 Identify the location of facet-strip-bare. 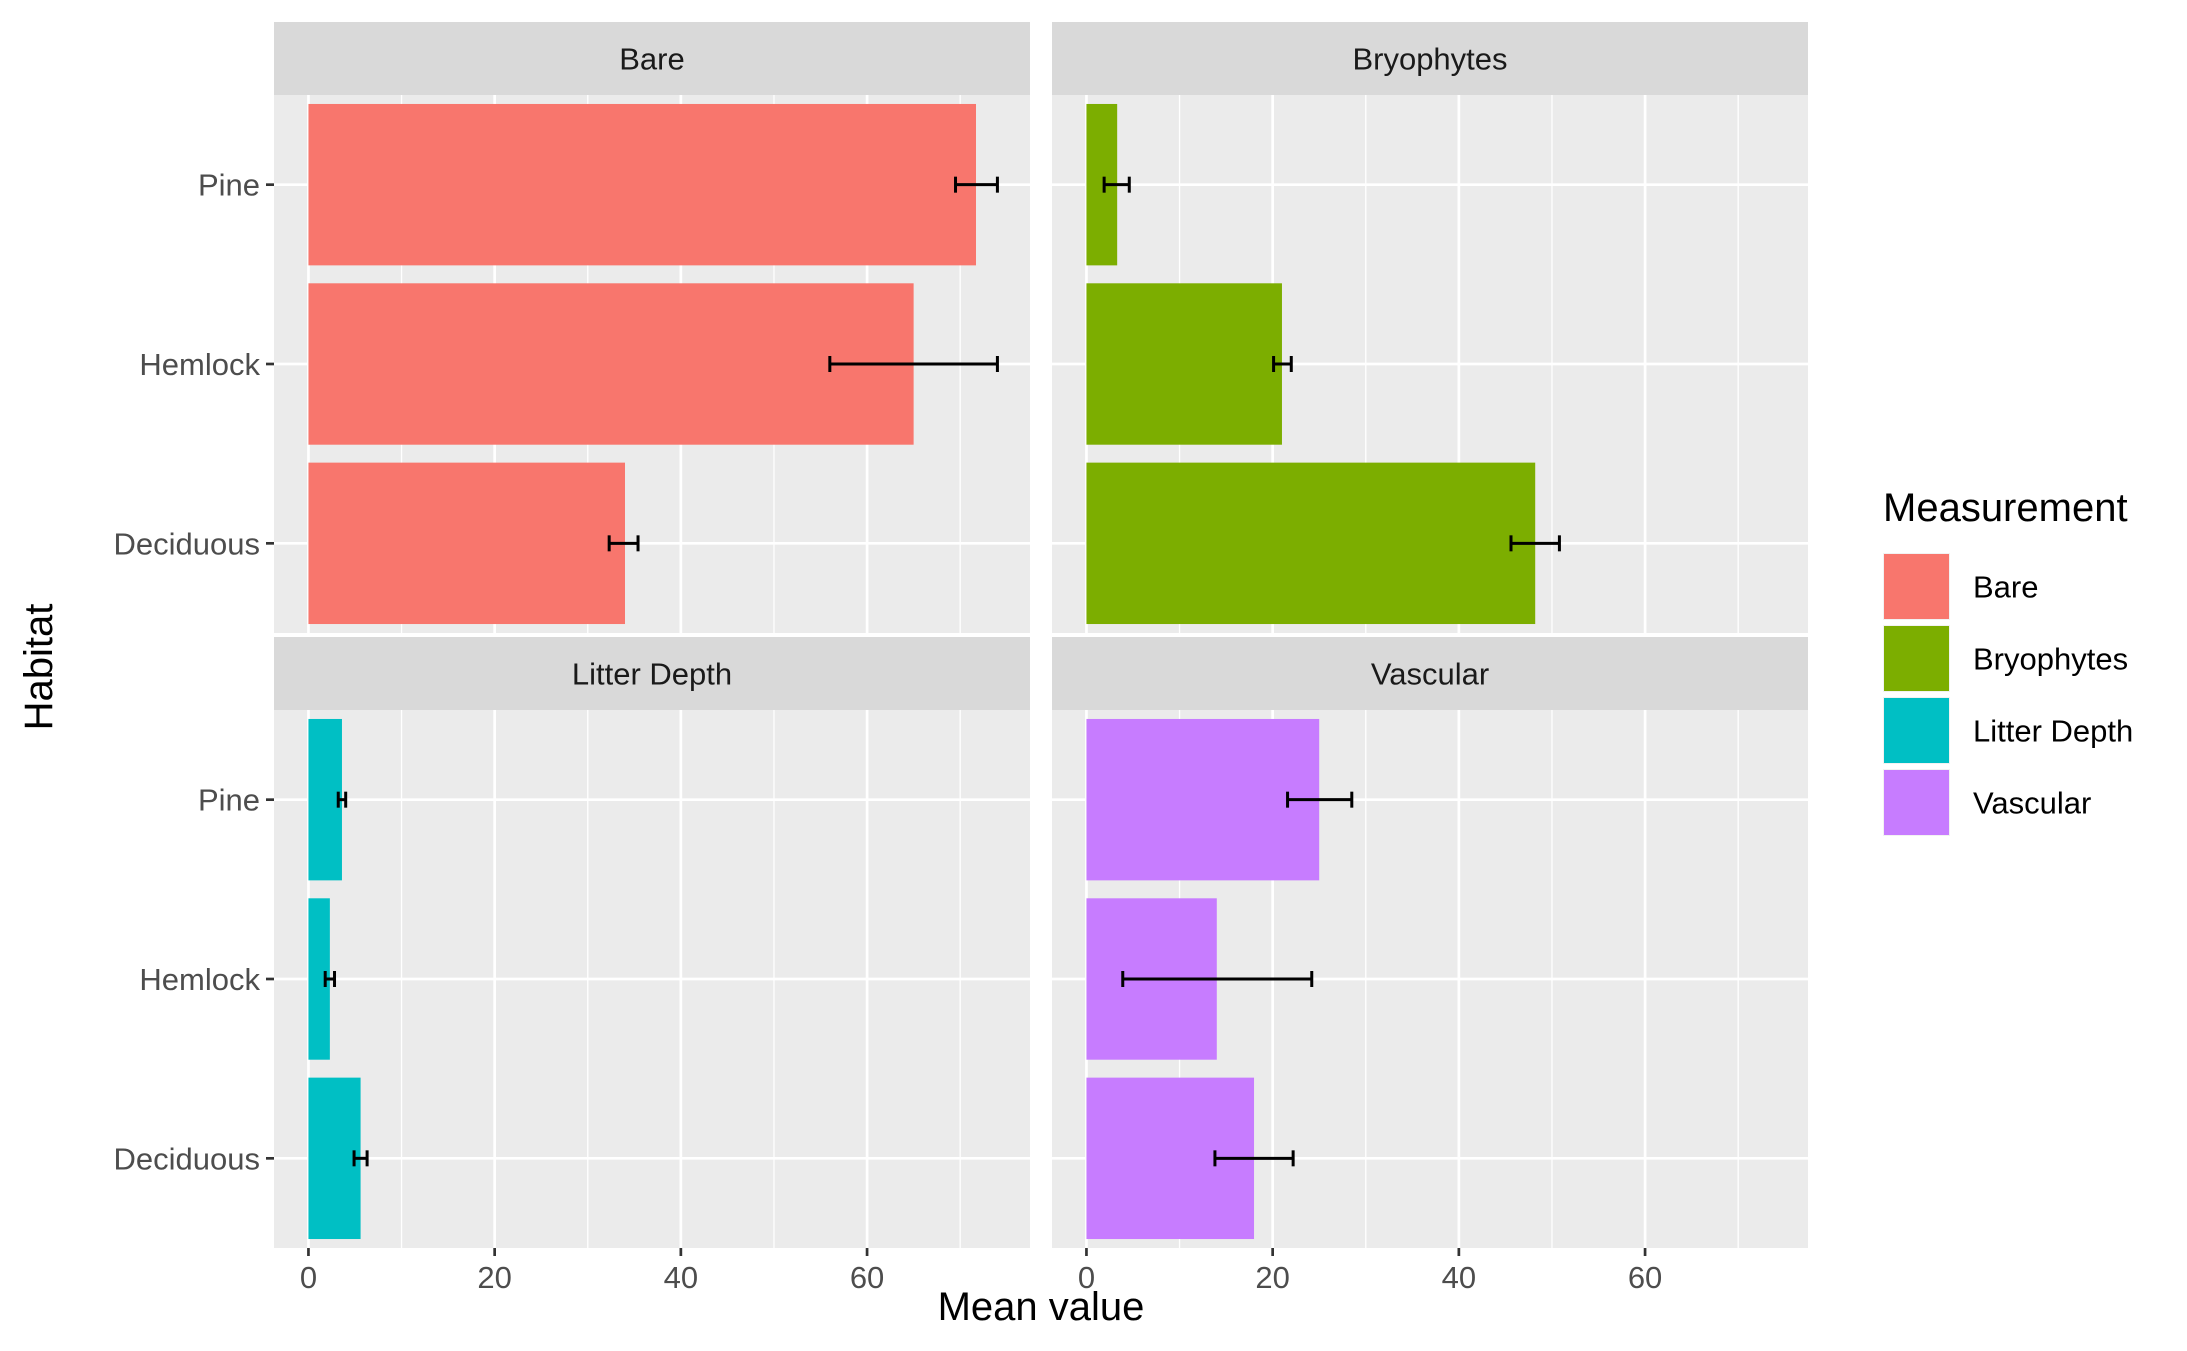
(652, 58).